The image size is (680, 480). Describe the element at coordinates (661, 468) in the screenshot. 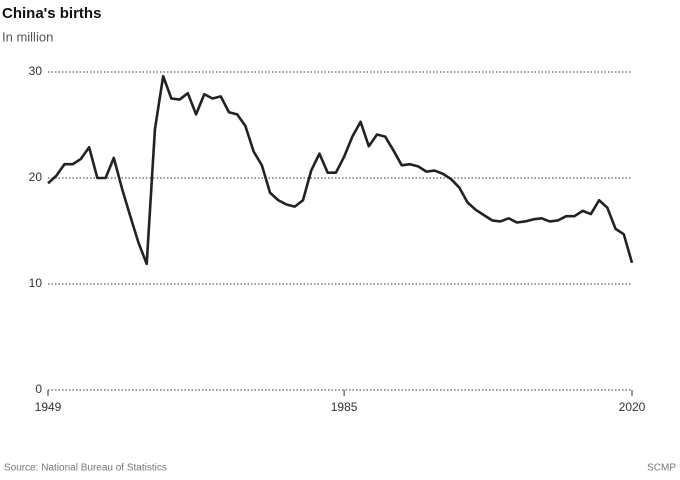

I see `credit: SCMP` at that location.